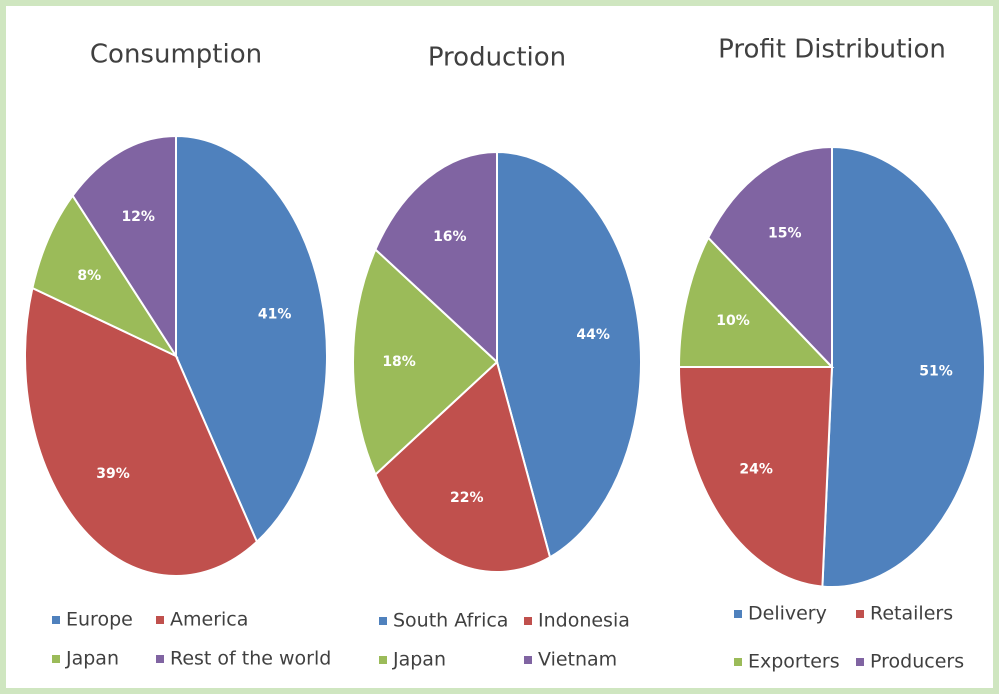 The image size is (999, 694). Describe the element at coordinates (450, 237) in the screenshot. I see `slice-label: 16%` at that location.